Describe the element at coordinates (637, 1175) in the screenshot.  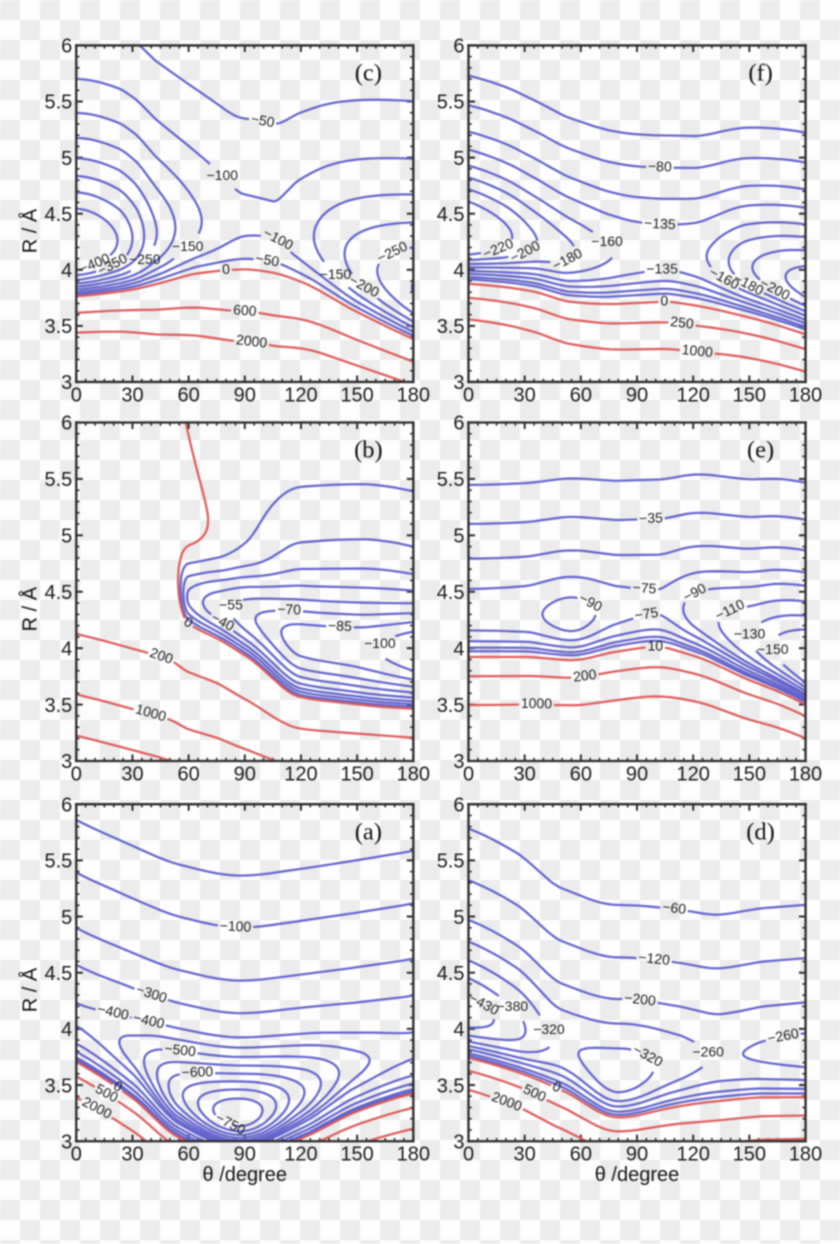
I see `svg-text: θ /degree` at that location.